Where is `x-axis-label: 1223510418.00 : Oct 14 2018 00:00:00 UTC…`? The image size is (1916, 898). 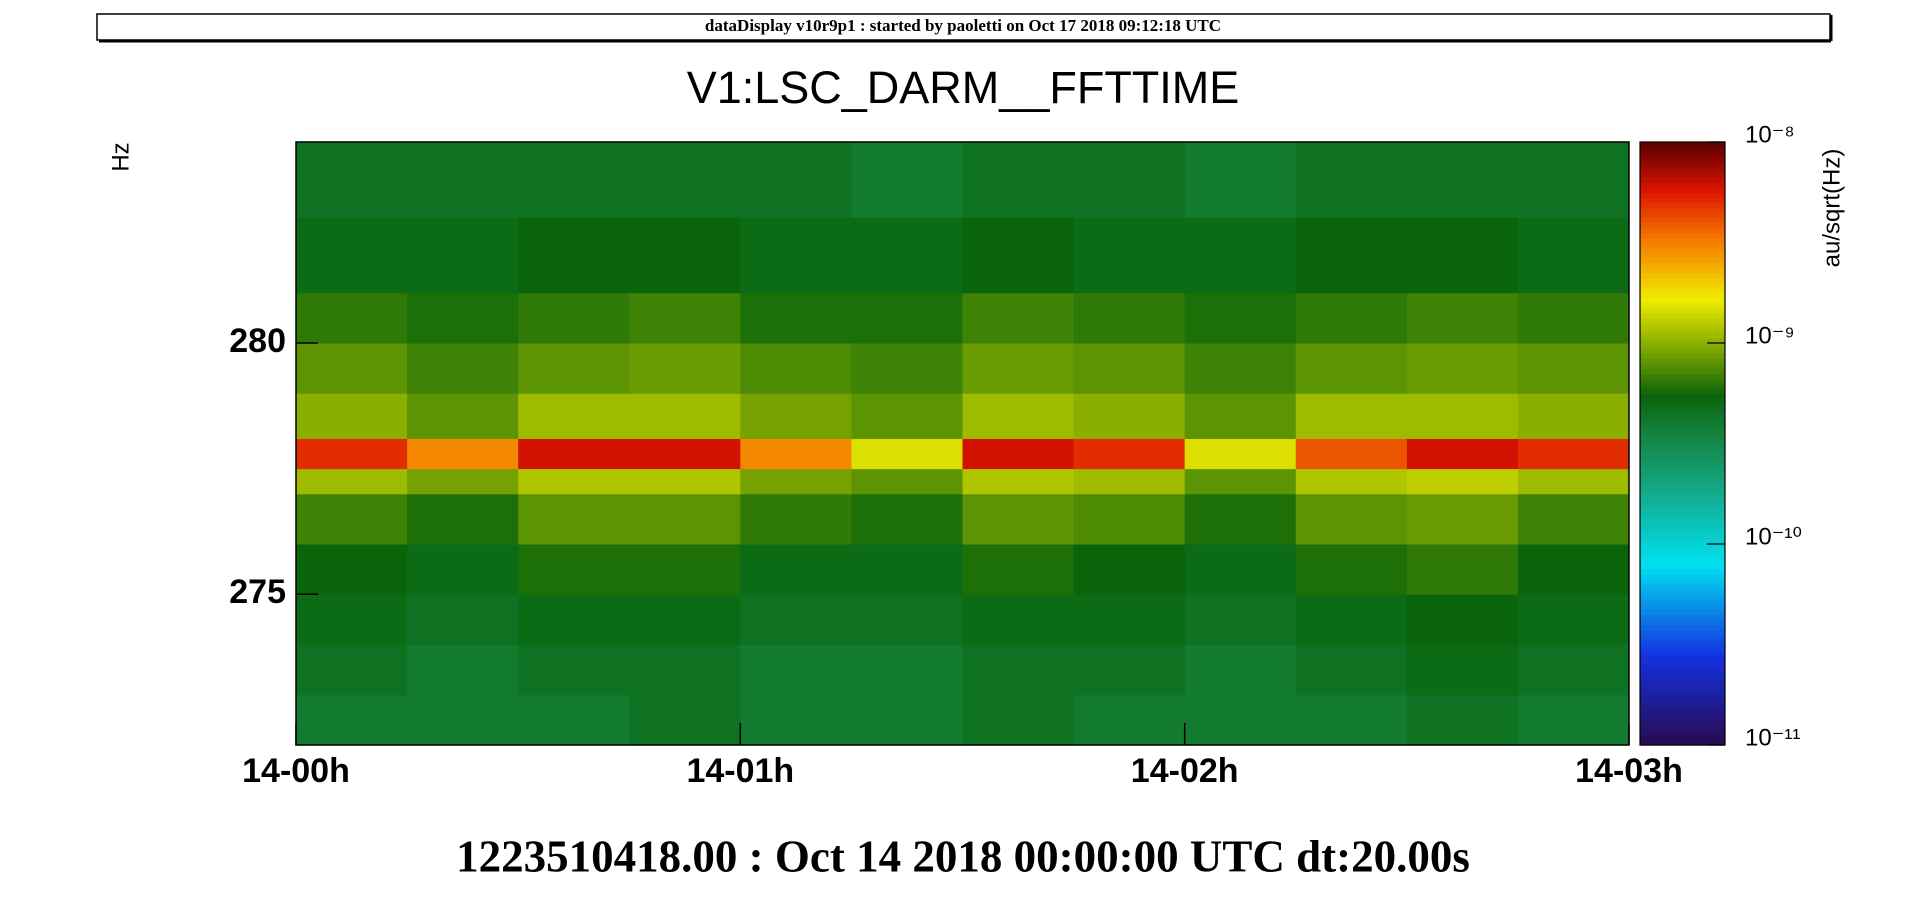
x-axis-label: 1223510418.00 : Oct 14 2018 00:00:00 UTC… is located at coordinates (963, 856).